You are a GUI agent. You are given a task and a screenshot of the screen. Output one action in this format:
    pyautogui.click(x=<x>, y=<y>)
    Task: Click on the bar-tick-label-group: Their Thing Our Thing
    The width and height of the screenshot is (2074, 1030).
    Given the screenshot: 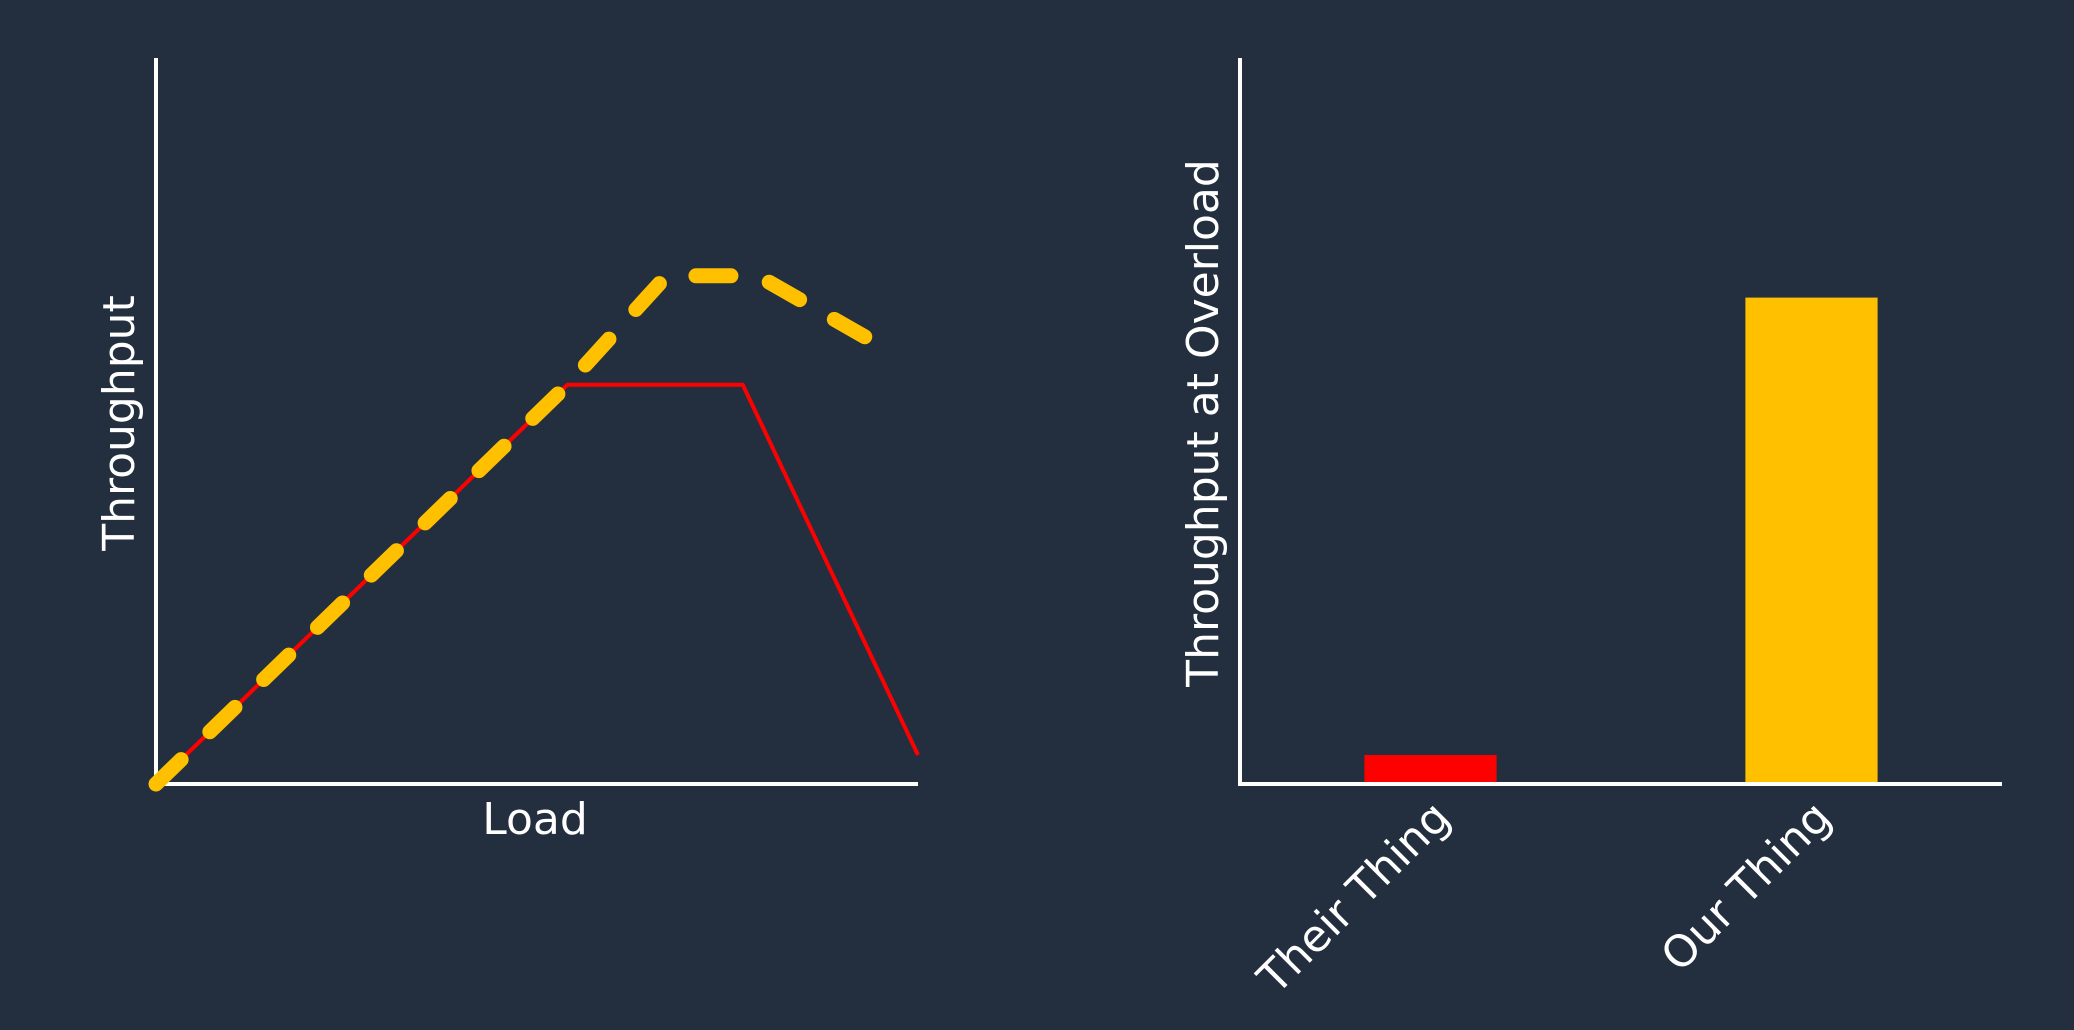 What is the action you would take?
    pyautogui.click(x=1544, y=898)
    